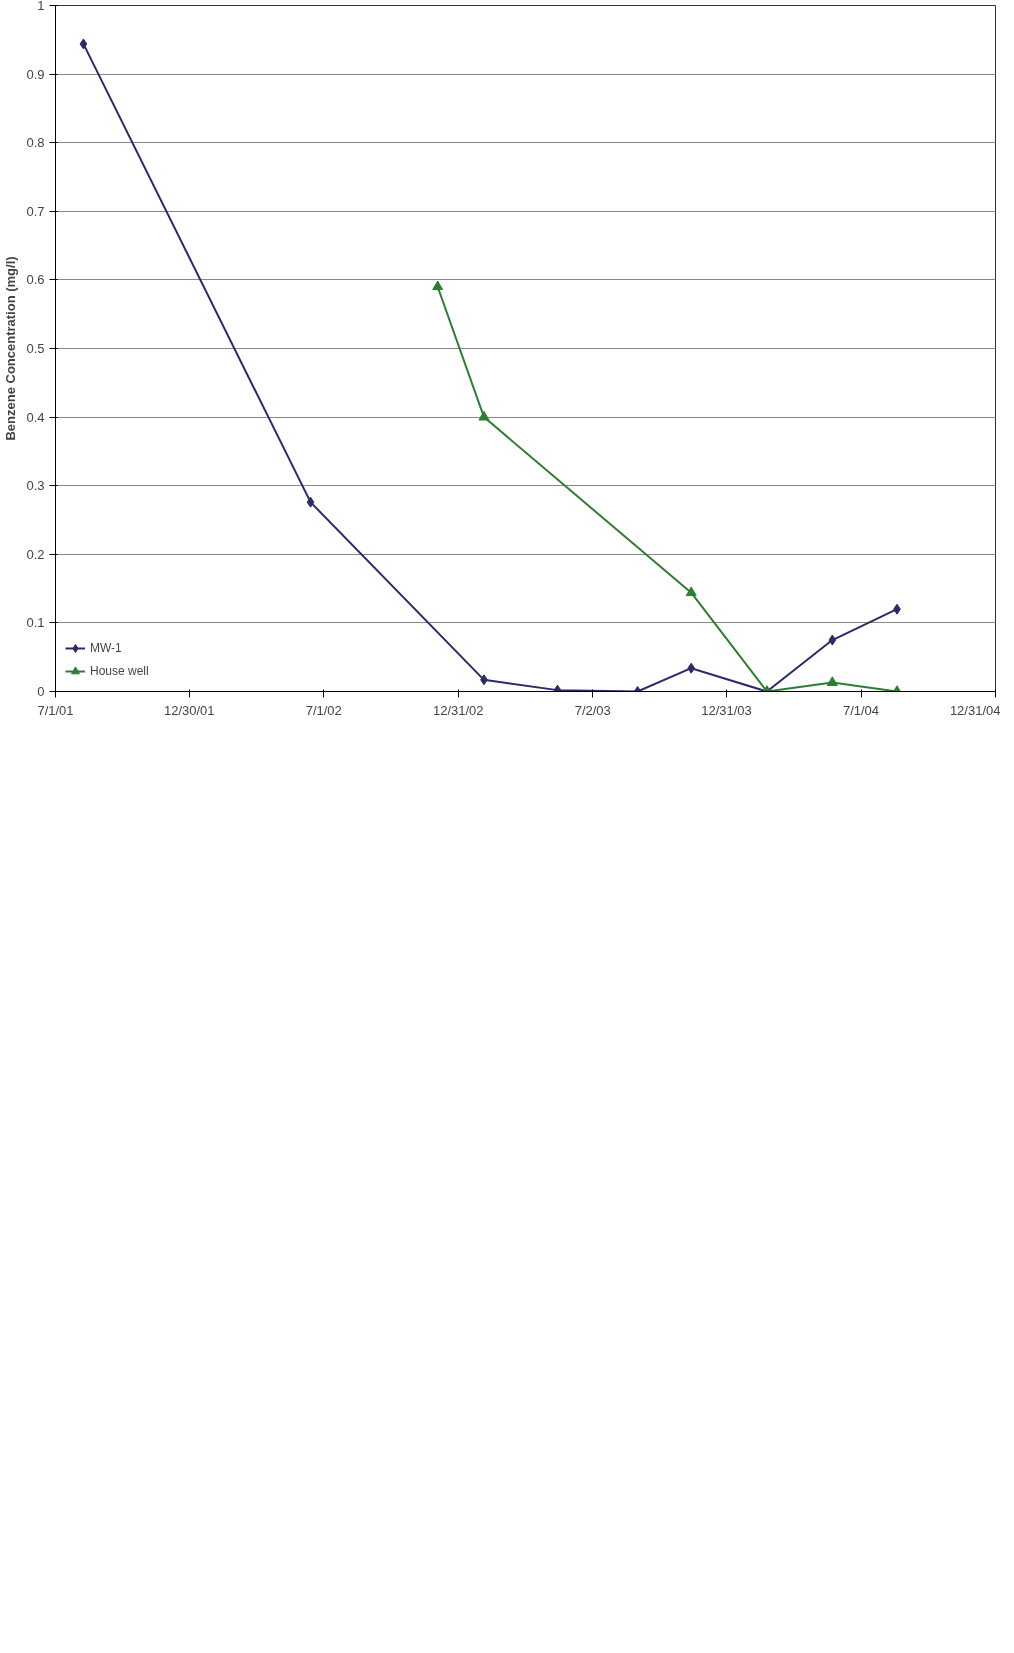 The image size is (1014, 1653). What do you see at coordinates (35, 280) in the screenshot?
I see `y-tick-label: 0.6` at bounding box center [35, 280].